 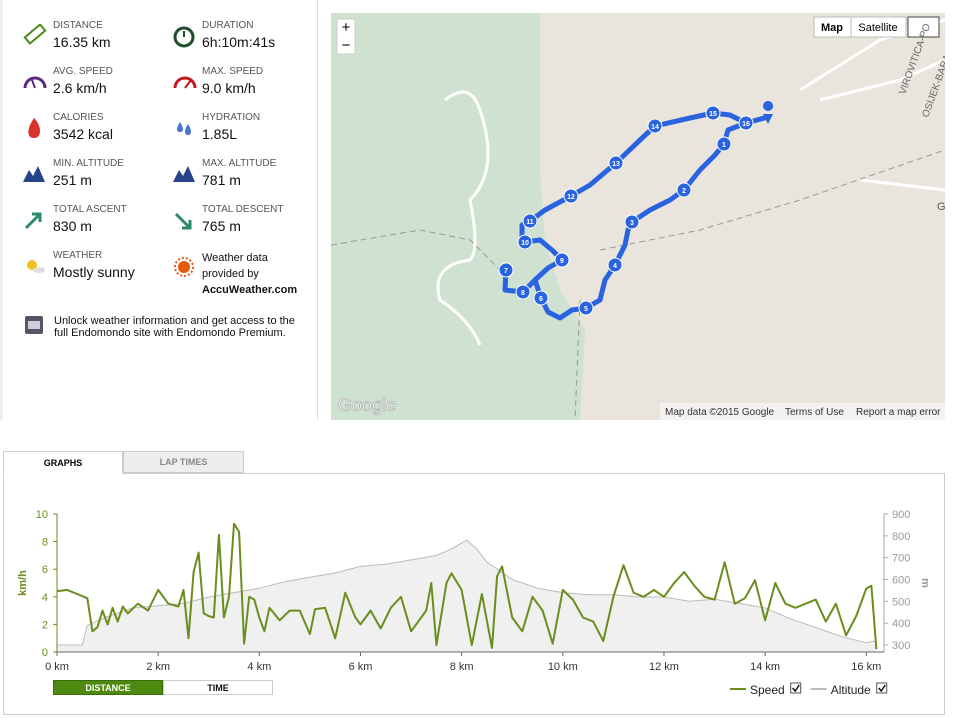 I want to click on route-marker-label: 3, so click(x=632, y=223).